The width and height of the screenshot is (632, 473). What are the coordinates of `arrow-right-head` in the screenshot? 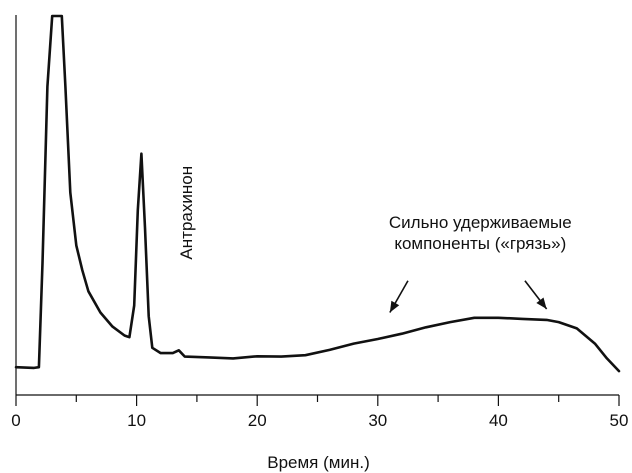 It's located at (541, 303).